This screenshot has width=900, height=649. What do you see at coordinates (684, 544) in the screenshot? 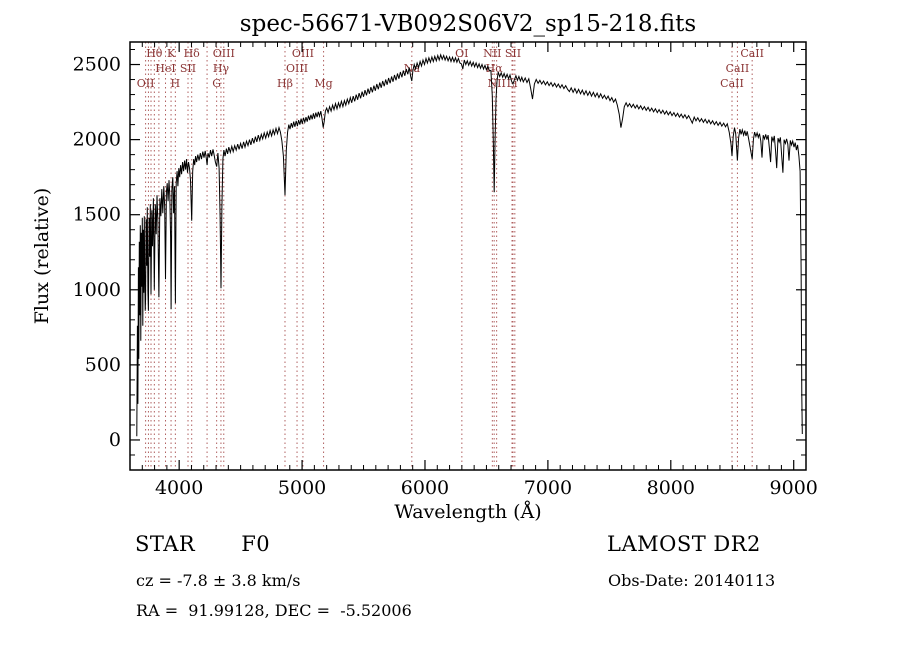
I see `survey-label: LAMOST DR2` at bounding box center [684, 544].